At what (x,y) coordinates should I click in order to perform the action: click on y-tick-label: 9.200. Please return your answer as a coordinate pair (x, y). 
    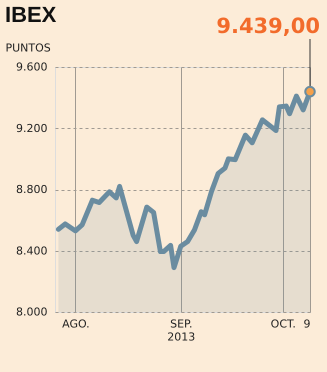
    Looking at the image, I should click on (32, 128).